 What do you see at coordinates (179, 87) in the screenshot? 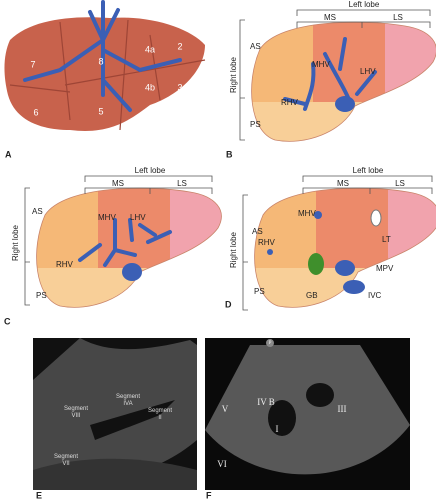
I see `segment-label: 3` at bounding box center [179, 87].